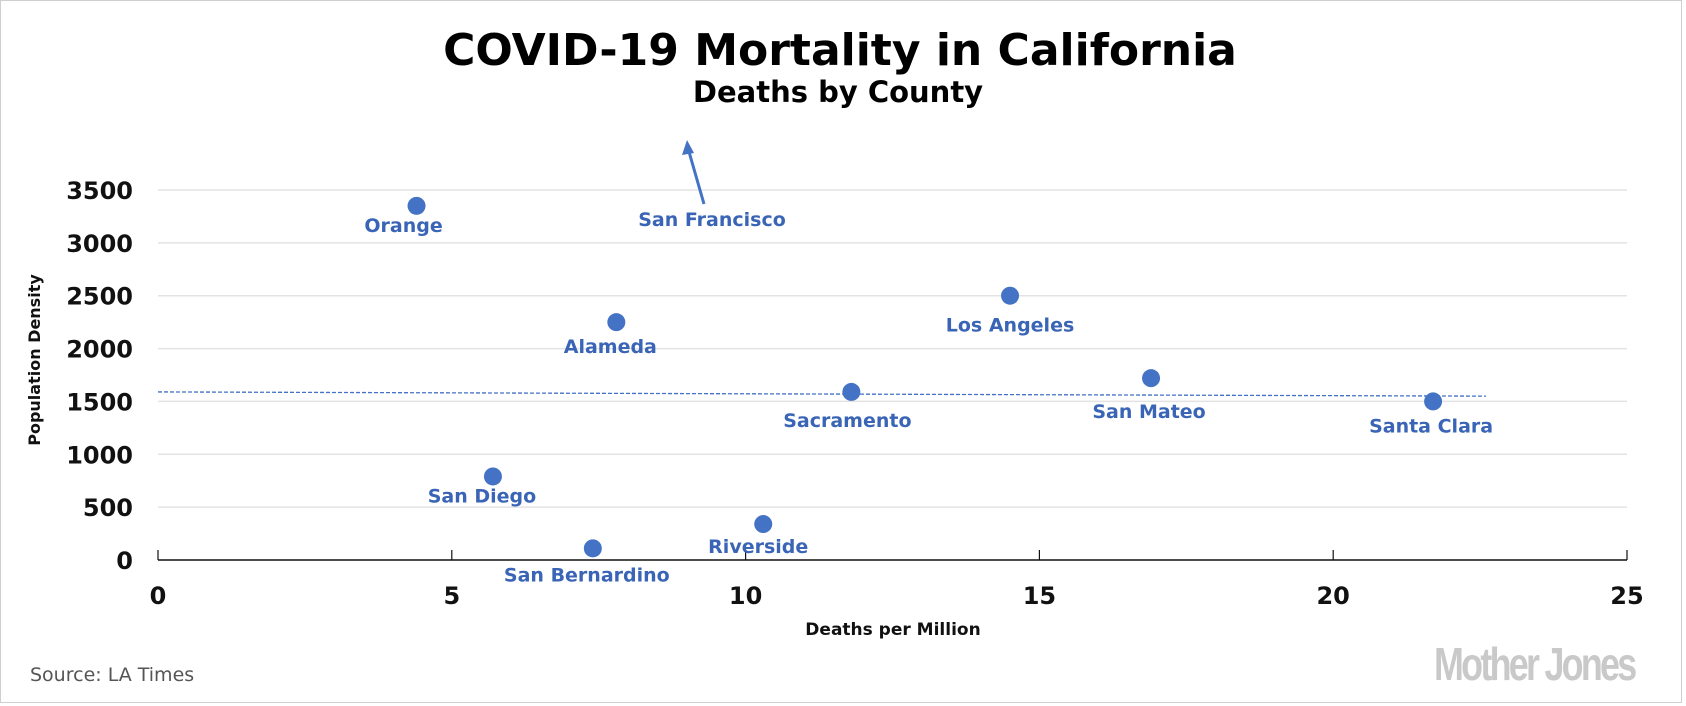 Image resolution: width=1686 pixels, height=706 pixels. What do you see at coordinates (99, 297) in the screenshot?
I see `y-tick-label: 2500` at bounding box center [99, 297].